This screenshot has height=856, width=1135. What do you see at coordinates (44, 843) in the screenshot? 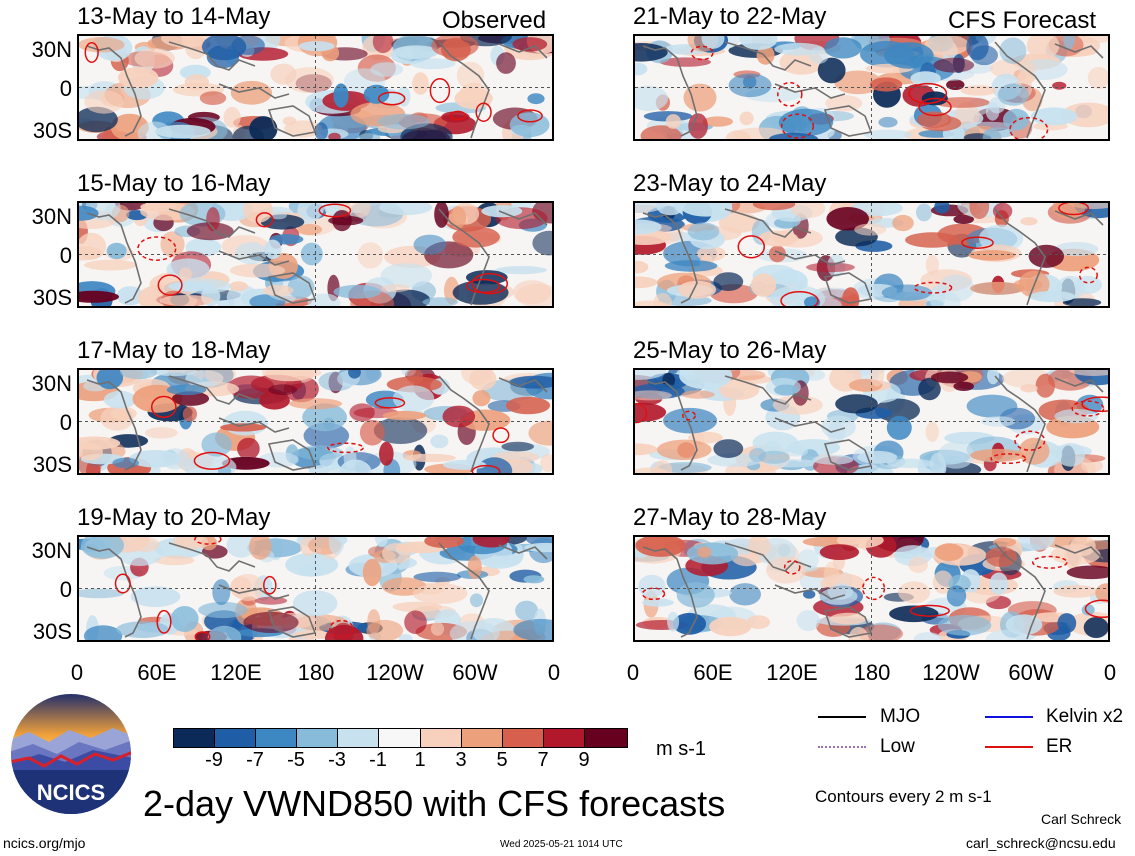
I see `footer-url: ncics.org/mjo` at bounding box center [44, 843].